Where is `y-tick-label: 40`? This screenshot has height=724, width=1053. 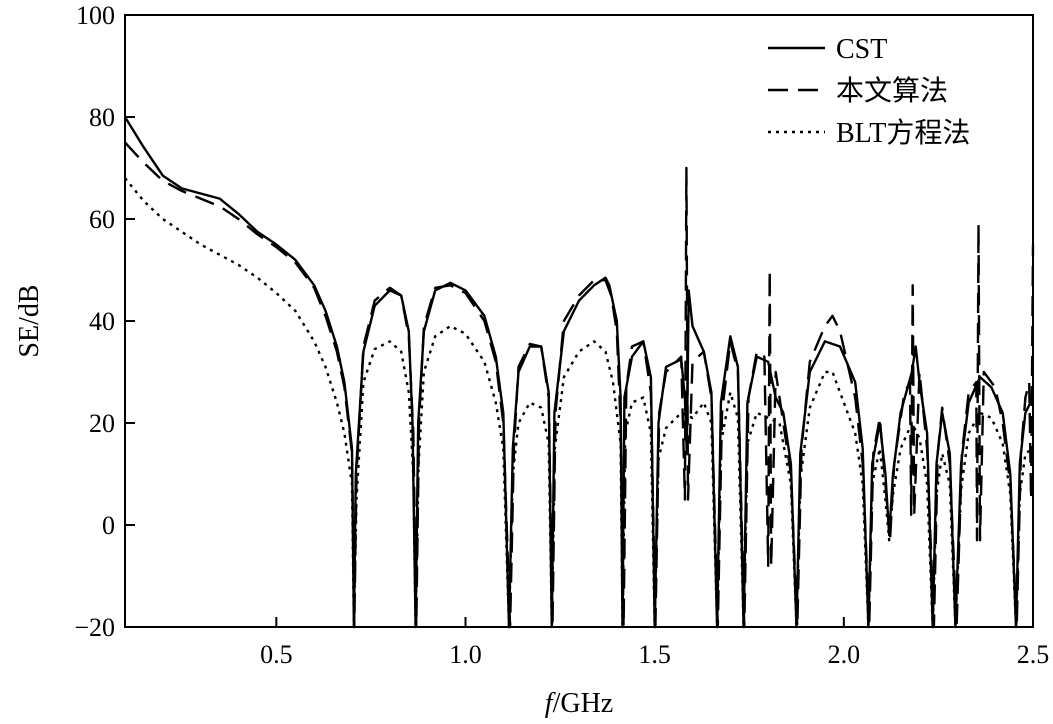 y-tick-label: 40 is located at coordinates (102, 321).